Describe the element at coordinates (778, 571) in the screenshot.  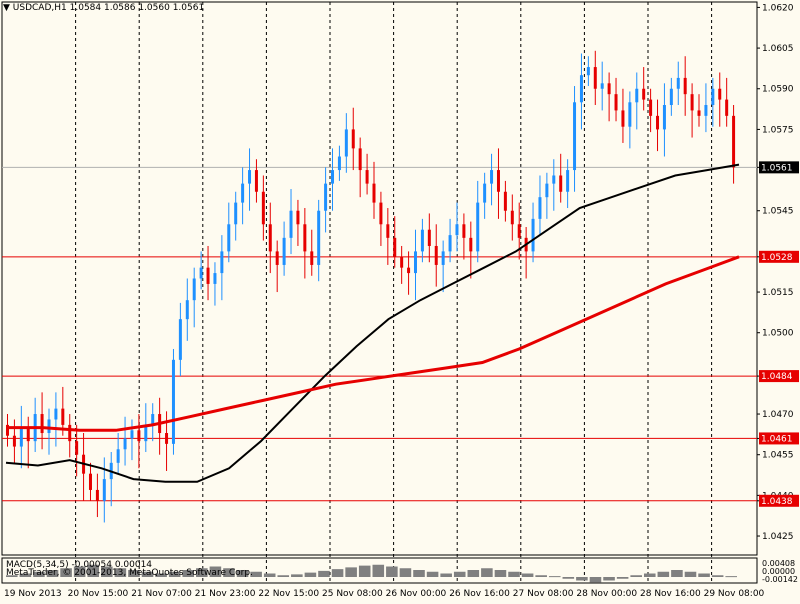
I see `macd-axis-label: 0.00000` at that location.